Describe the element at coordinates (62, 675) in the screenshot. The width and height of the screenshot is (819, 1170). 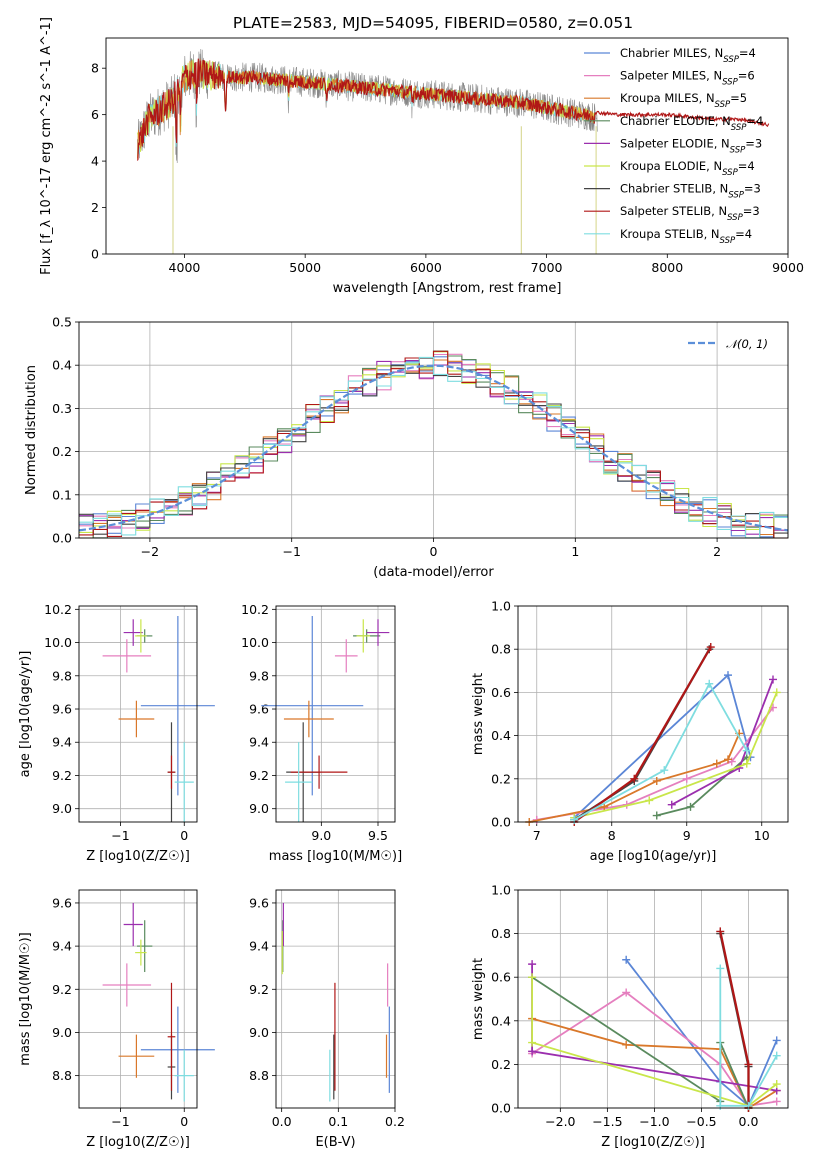
I see `y-tick-label: 9.8` at that location.